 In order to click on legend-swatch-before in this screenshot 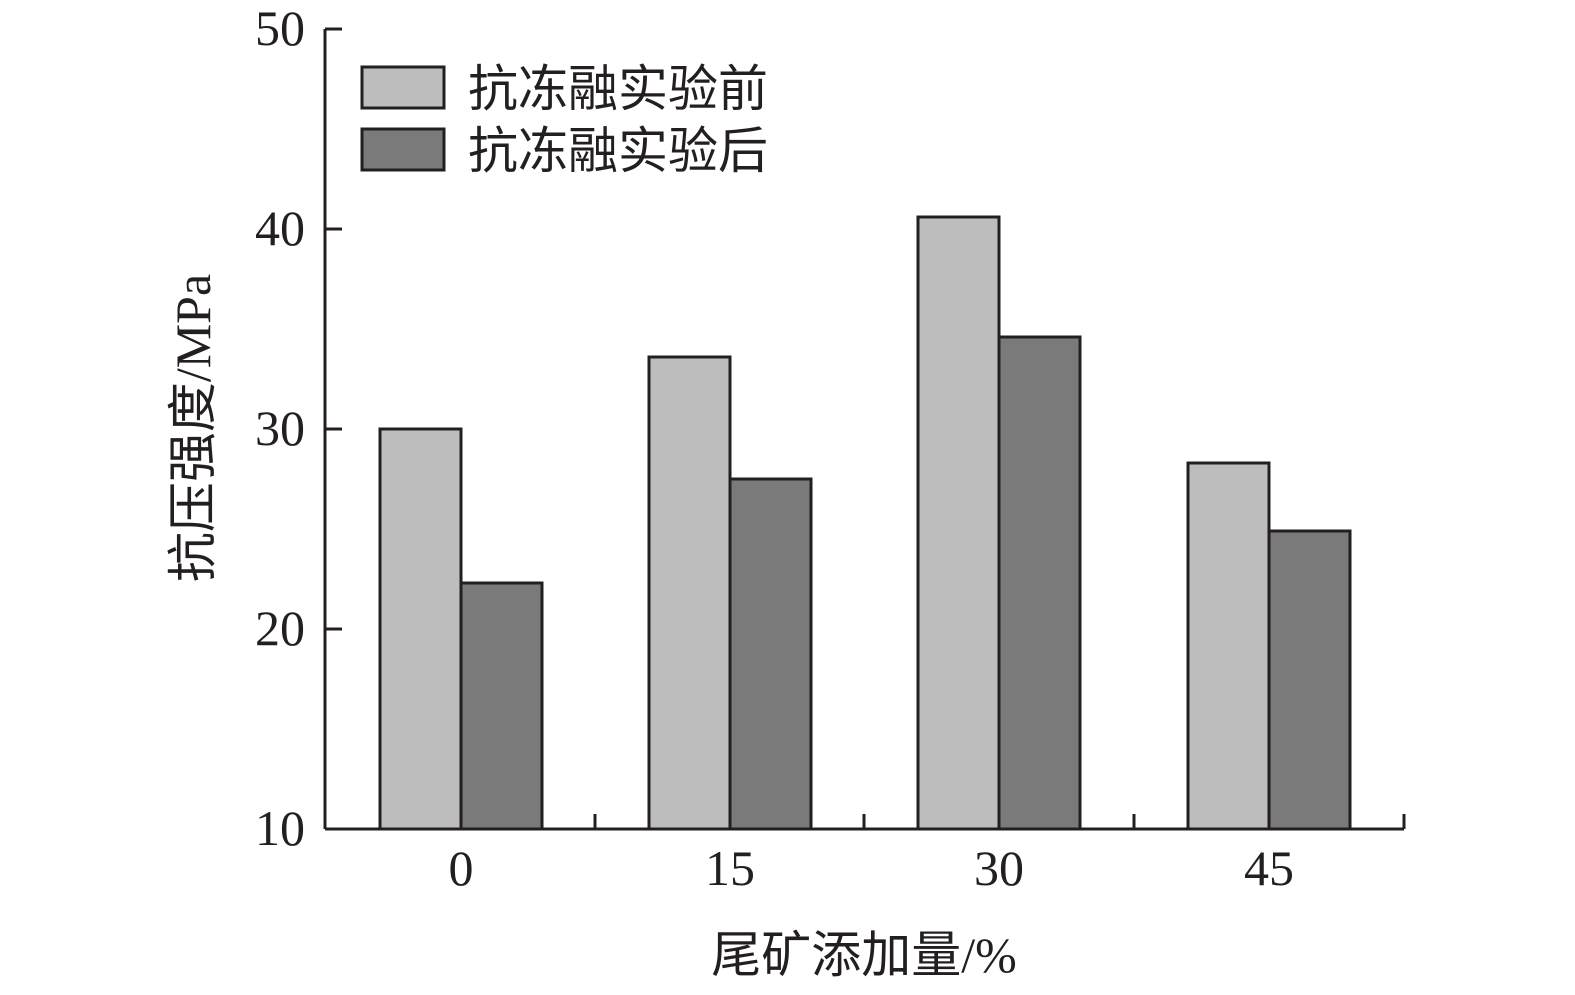, I will do `click(403, 87)`.